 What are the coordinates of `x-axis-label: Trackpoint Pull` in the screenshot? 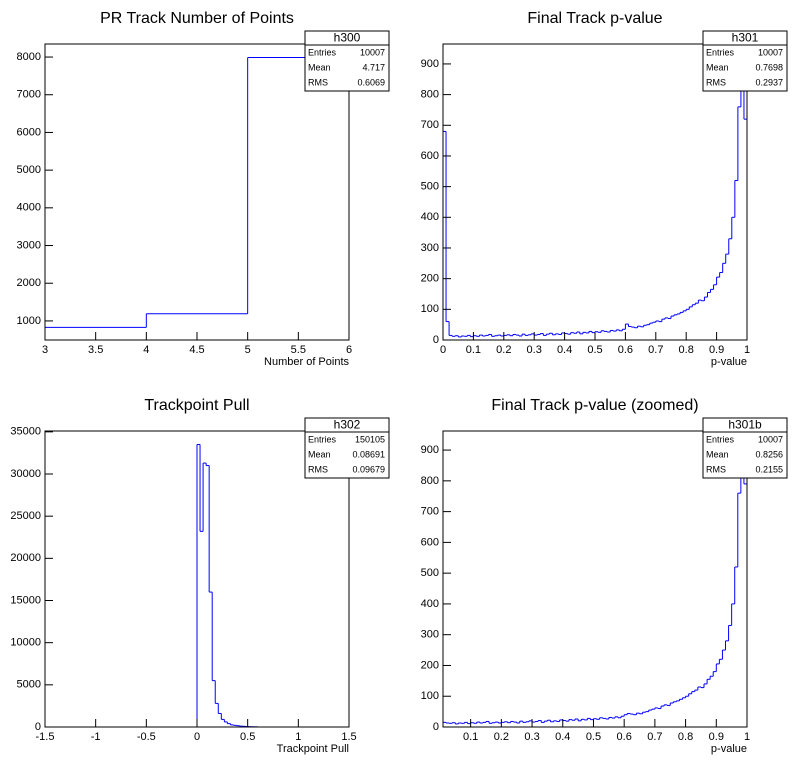 It's located at (313, 749).